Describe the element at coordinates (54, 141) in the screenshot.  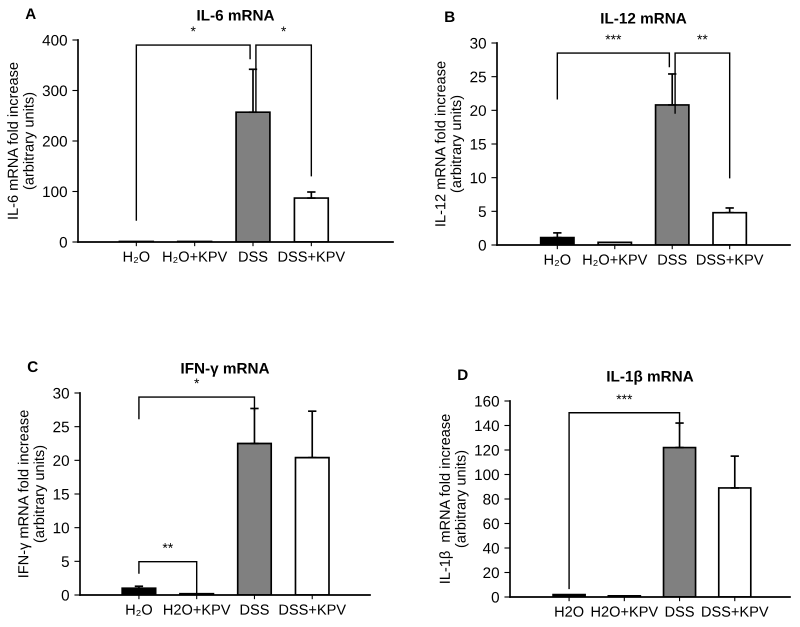
I see `y-tick-label: 200` at that location.